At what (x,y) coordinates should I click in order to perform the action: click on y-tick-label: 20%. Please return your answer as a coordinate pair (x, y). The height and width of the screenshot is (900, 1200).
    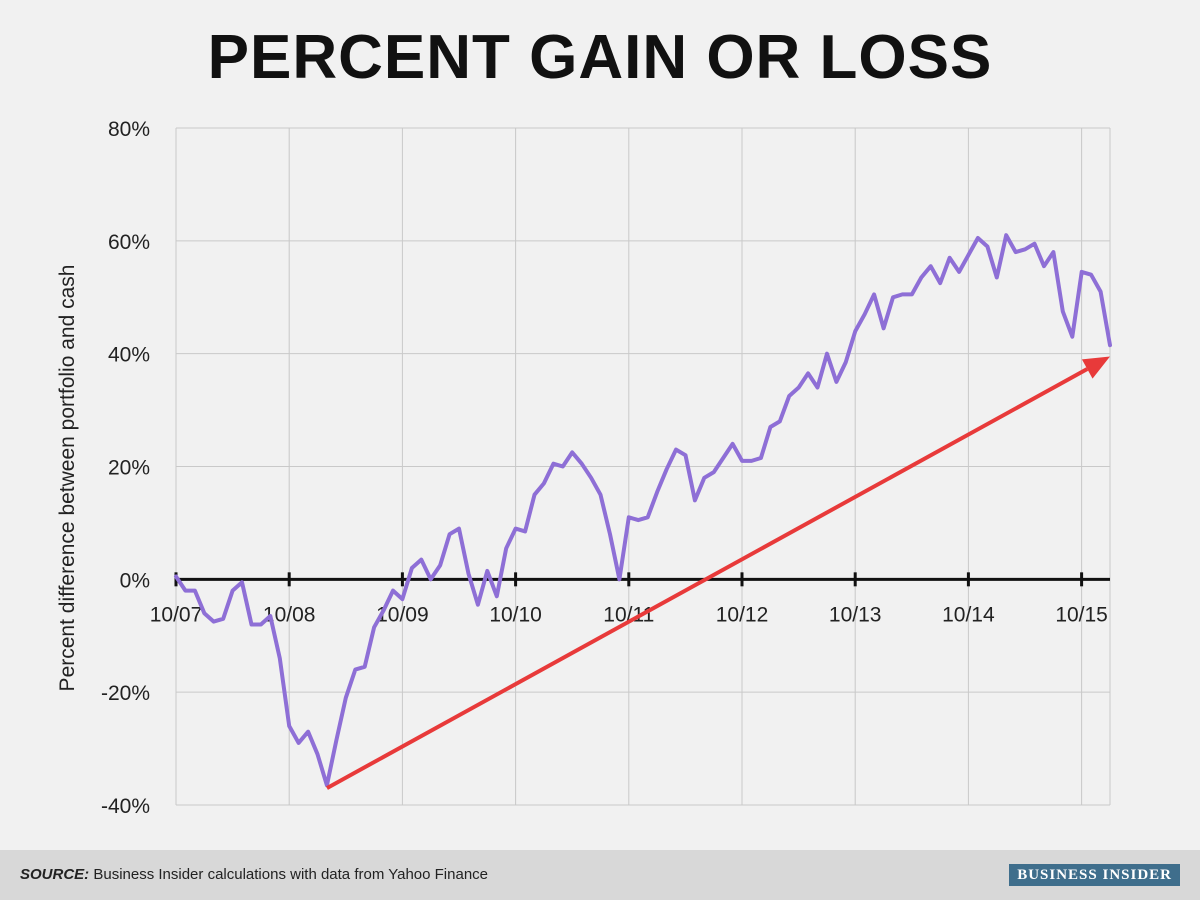
    Looking at the image, I should click on (129, 468).